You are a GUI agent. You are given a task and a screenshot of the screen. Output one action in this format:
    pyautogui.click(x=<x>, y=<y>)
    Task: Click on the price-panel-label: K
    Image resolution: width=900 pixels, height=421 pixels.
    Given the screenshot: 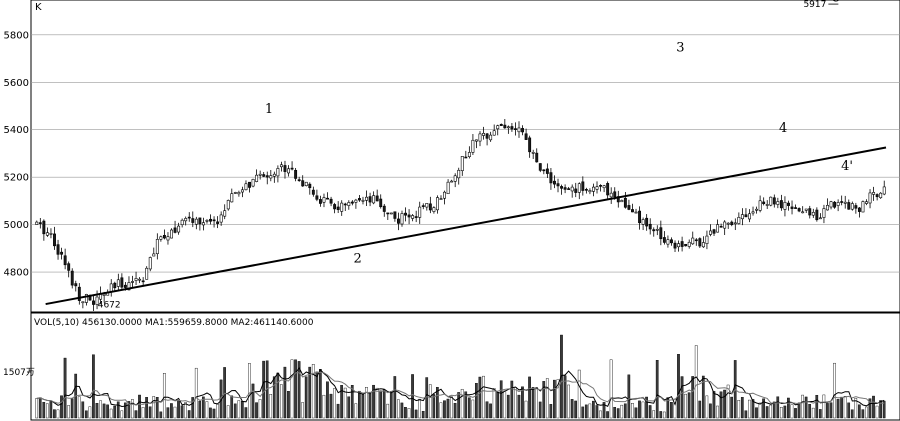 What is the action you would take?
    pyautogui.click(x=38, y=7)
    